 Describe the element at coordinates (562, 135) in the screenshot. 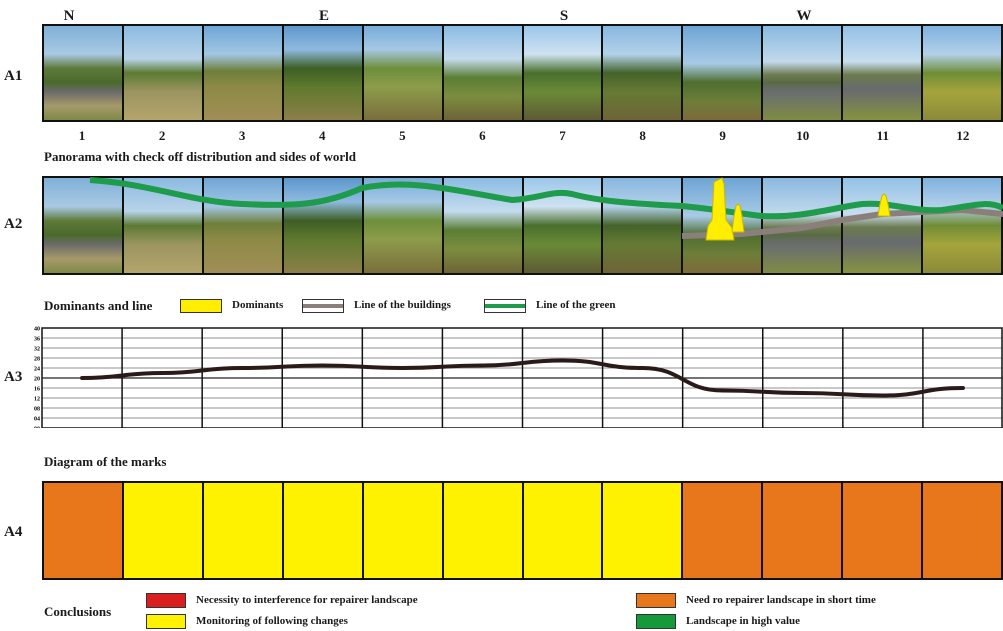

I see `column-number: 7` at that location.